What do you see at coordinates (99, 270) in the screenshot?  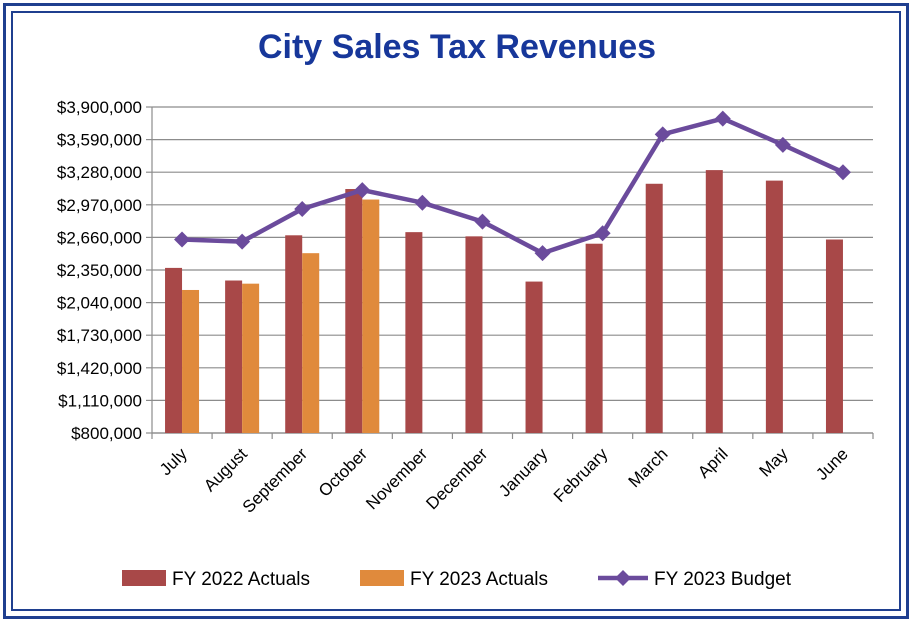 I see `y-tick-label: $2,350,000` at bounding box center [99, 270].